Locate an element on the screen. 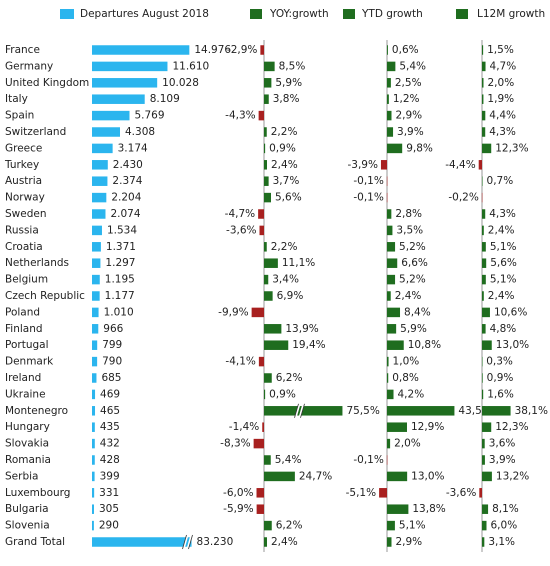 The height and width of the screenshot is (566, 550). value-label: 2.204 is located at coordinates (126, 198).